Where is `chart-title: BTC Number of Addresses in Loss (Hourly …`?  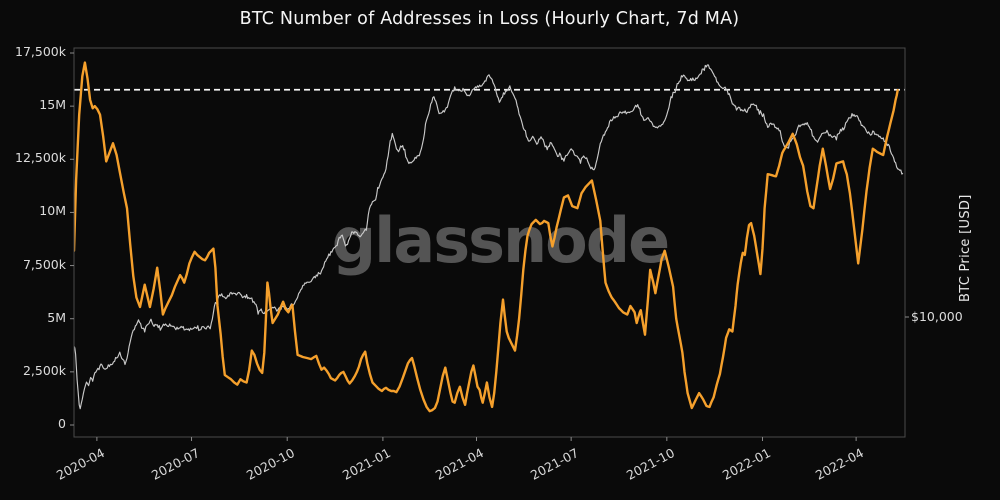
chart-title: BTC Number of Addresses in Loss (Hourly … is located at coordinates (489, 19).